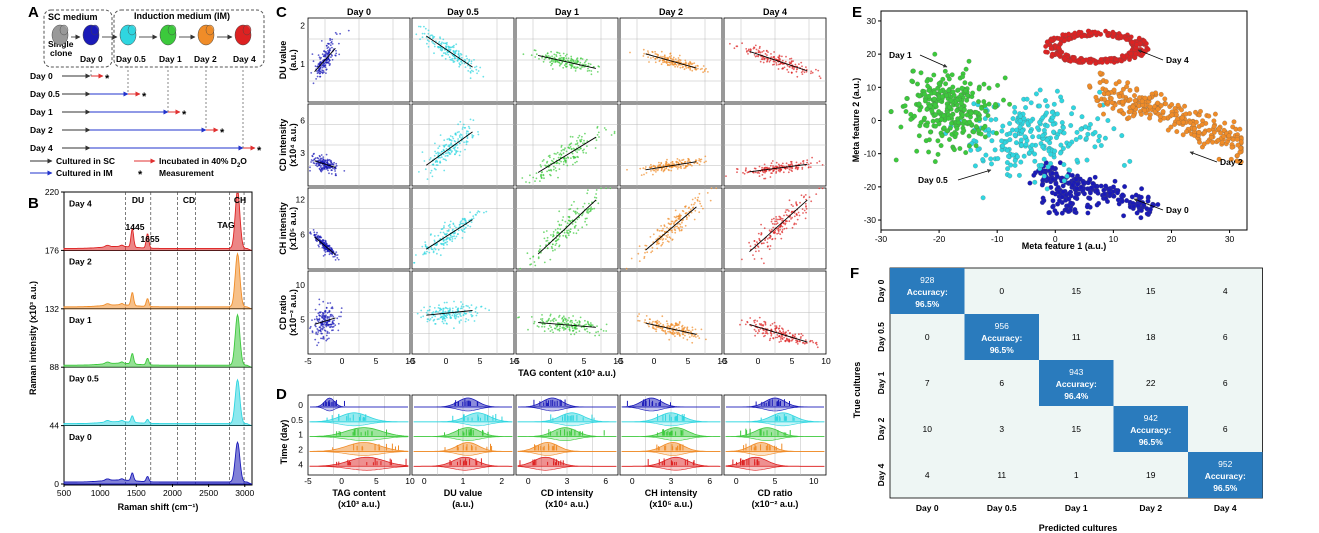  Describe the element at coordinates (302, 120) in the screenshot. I see `c-ytick-label-1-0: 6` at that location.